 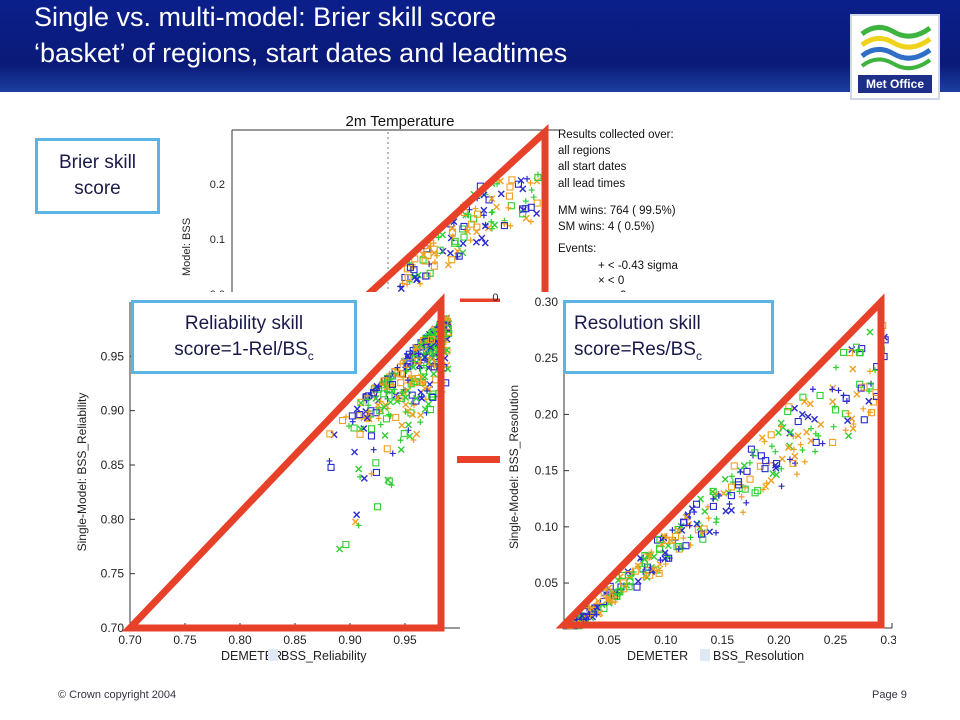 I want to click on res-x-label-gap, so click(x=705, y=655).